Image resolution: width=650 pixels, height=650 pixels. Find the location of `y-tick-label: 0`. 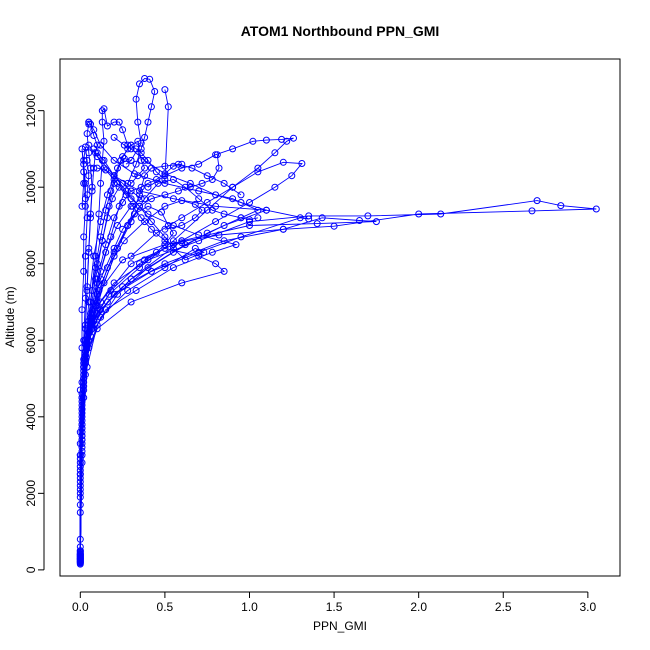

y-tick-label: 0 is located at coordinates (31, 569).